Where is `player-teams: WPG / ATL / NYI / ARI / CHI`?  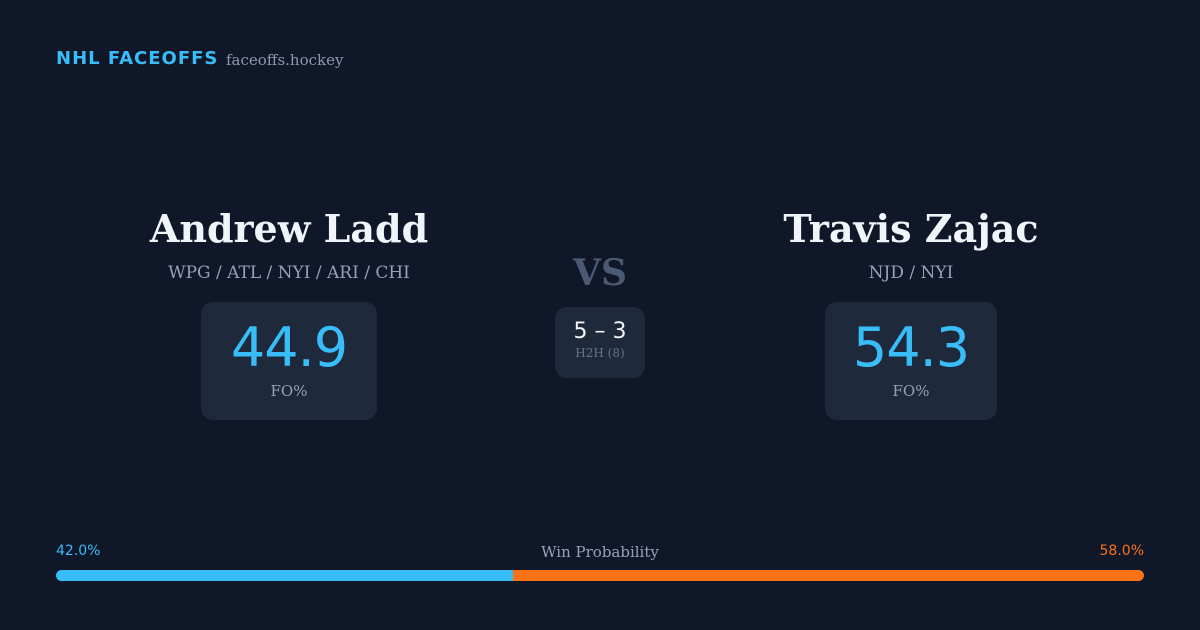
player-teams: WPG / ATL / NYI / ARI / CHI is located at coordinates (289, 273).